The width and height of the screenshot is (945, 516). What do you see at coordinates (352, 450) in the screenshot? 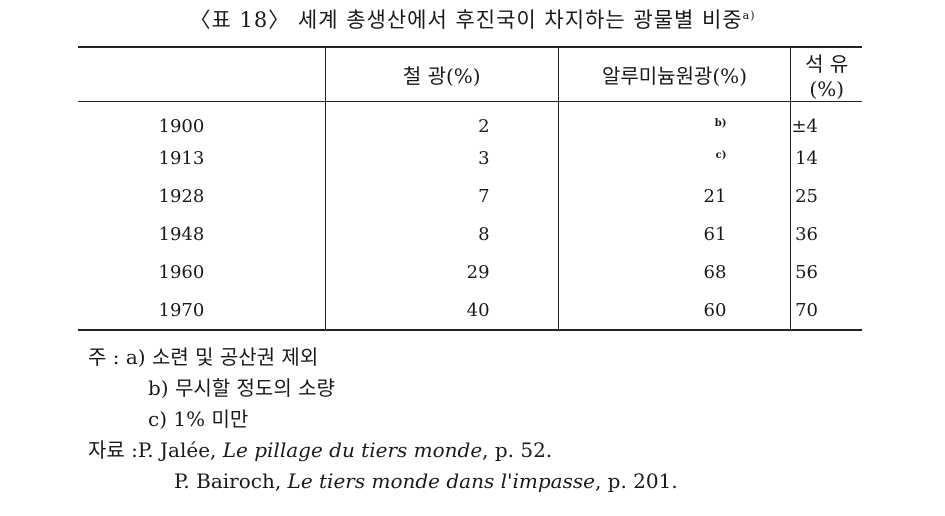
I see `source-1-title: Le pillage du tiers monde` at bounding box center [352, 450].